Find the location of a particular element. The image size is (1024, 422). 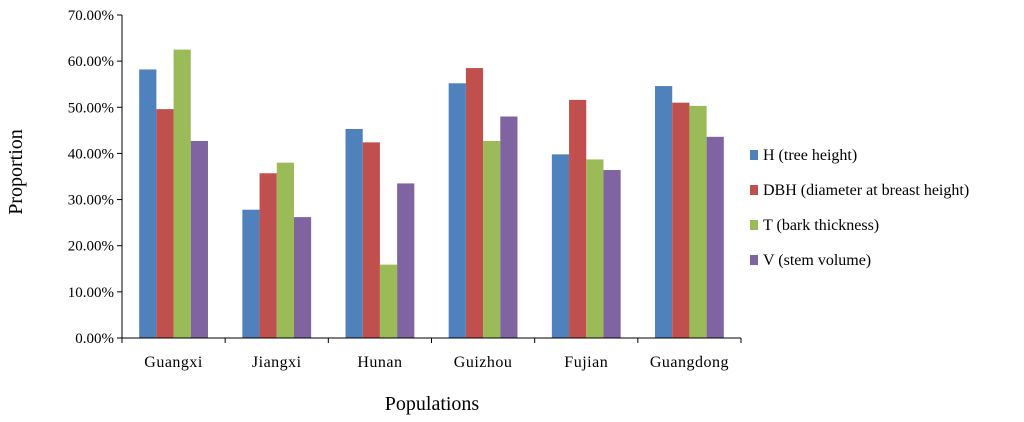

x-tick-label: Fujian is located at coordinates (586, 362).